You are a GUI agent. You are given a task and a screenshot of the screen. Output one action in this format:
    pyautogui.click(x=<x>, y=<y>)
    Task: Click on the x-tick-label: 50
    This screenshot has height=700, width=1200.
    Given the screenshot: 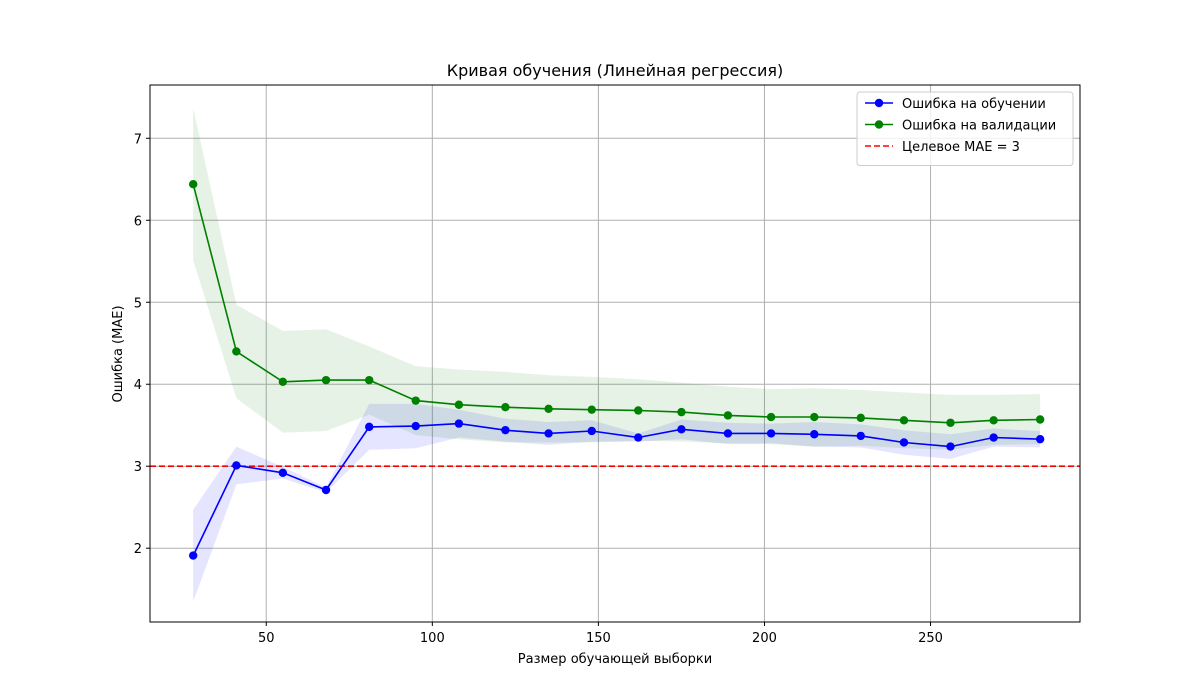 What is the action you would take?
    pyautogui.click(x=266, y=638)
    